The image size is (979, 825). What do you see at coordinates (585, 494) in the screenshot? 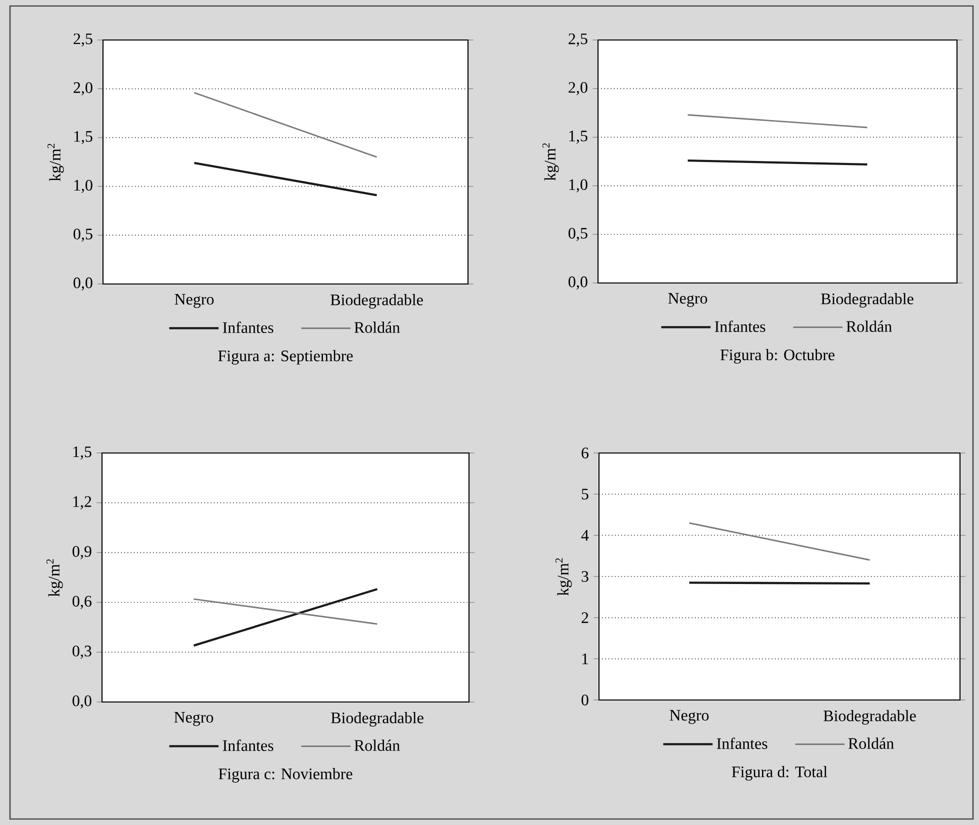
I see `y-tick-label: 5` at bounding box center [585, 494].